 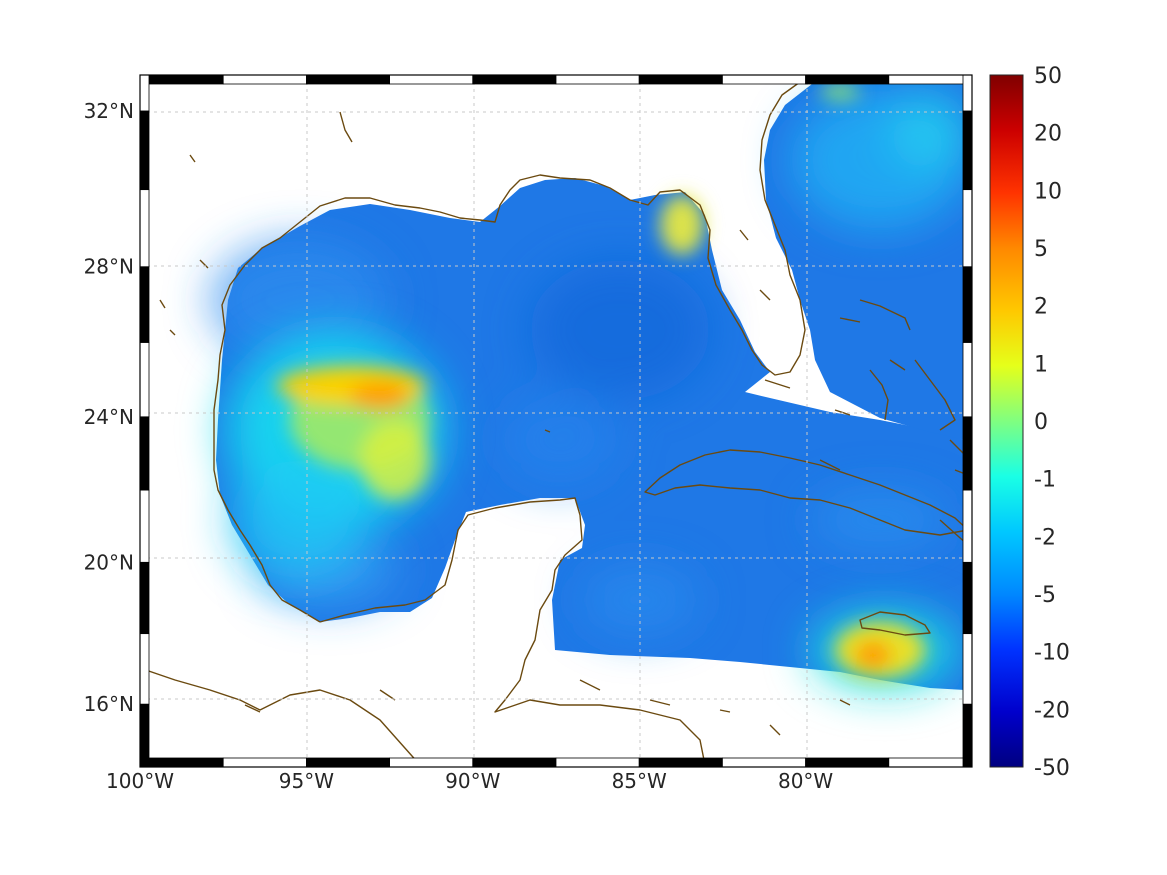 What do you see at coordinates (806, 492) in the screenshot?
I see `coastline-cuba` at bounding box center [806, 492].